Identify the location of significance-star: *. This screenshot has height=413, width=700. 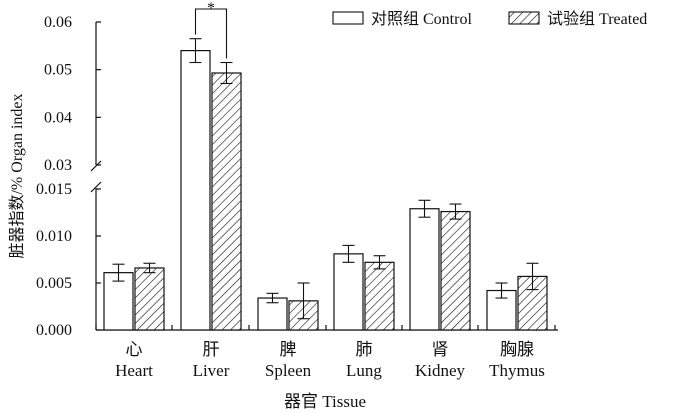
(211, 8).